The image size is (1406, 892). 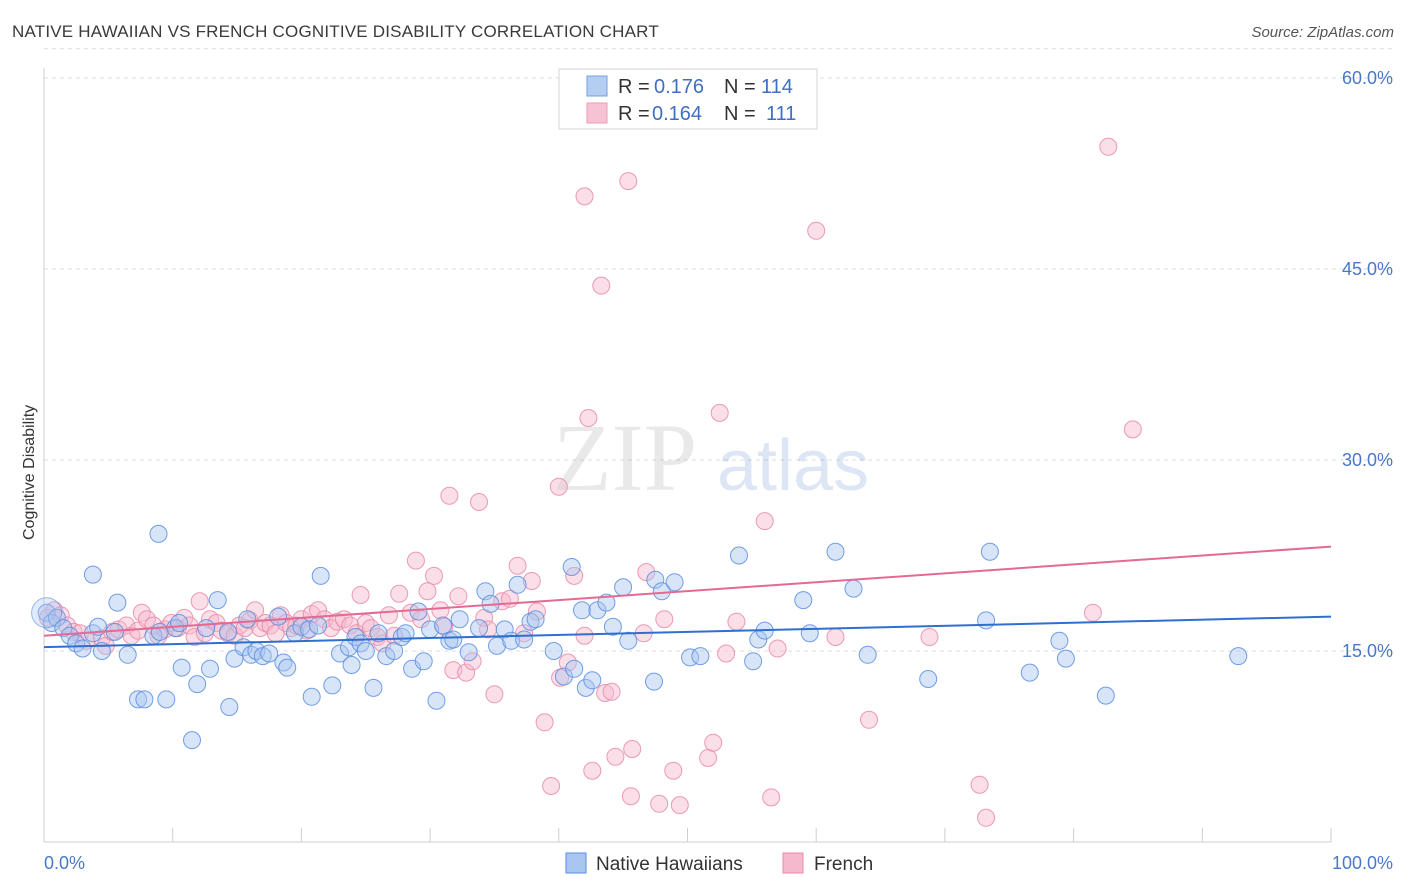 What do you see at coordinates (793, 863) in the screenshot?
I see `legend-marker-french` at bounding box center [793, 863].